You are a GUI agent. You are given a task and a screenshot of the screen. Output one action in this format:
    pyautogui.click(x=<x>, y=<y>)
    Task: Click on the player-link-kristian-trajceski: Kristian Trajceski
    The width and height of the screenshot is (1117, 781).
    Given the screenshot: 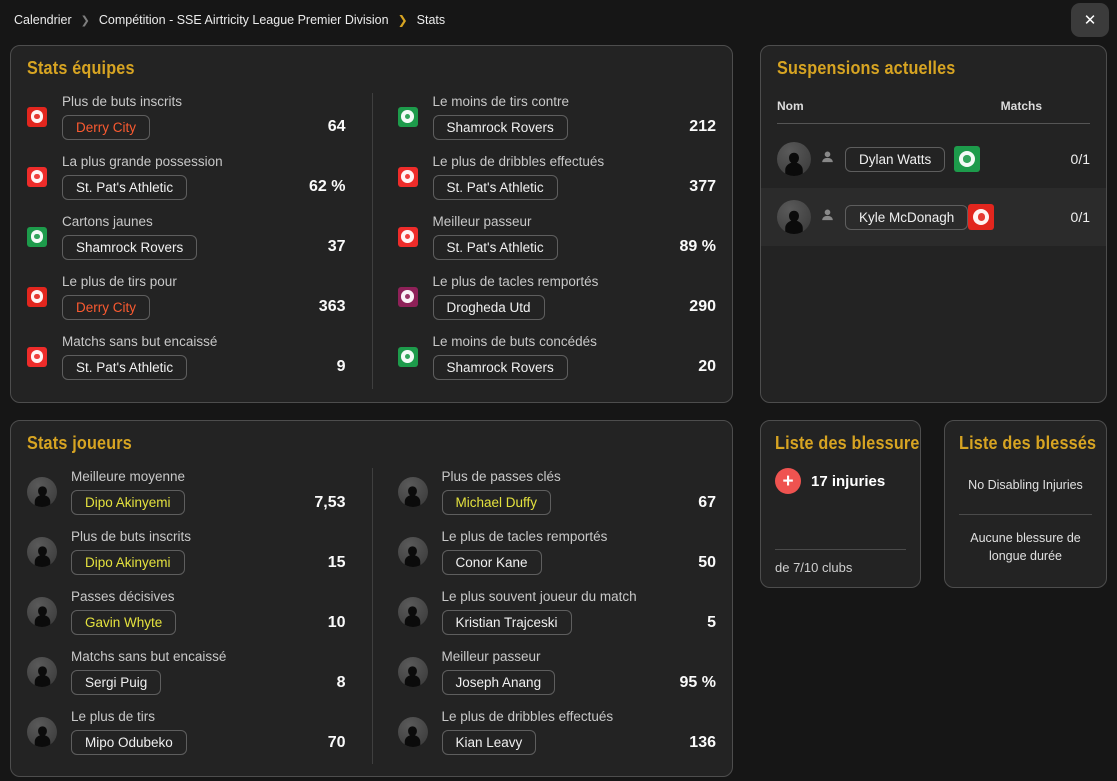 What is the action you would take?
    pyautogui.click(x=506, y=622)
    